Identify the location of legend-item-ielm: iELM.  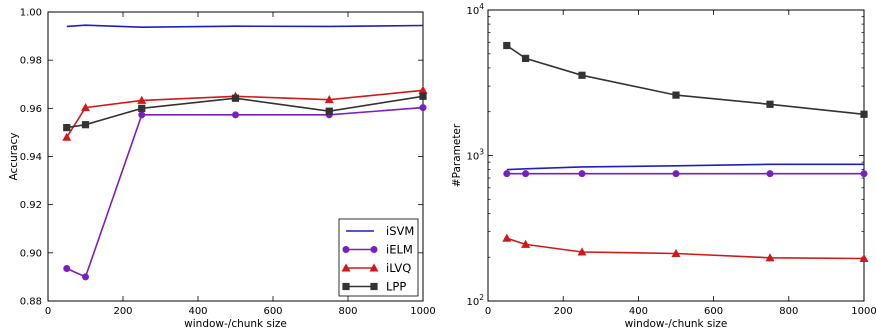
(377, 250).